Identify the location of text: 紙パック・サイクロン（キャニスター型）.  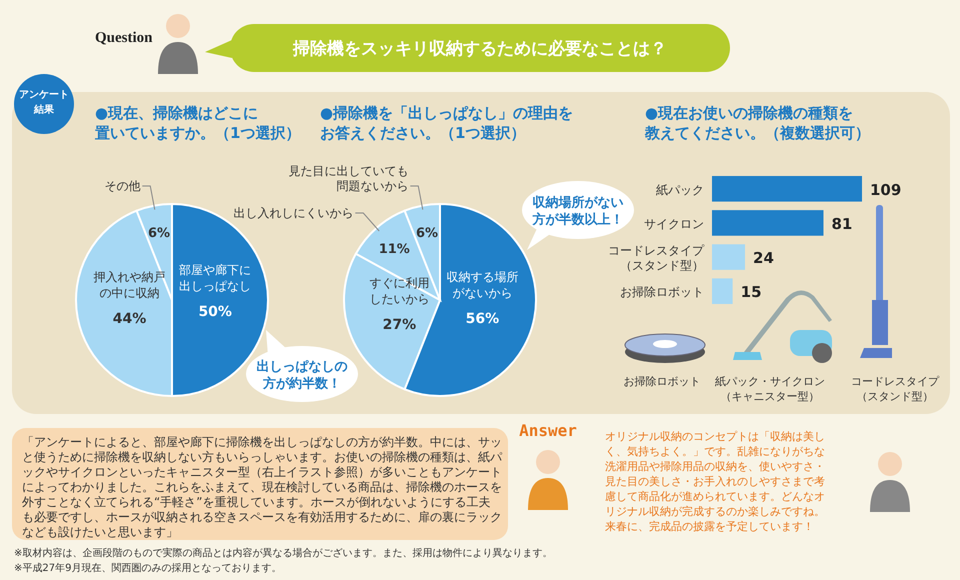
(770, 389).